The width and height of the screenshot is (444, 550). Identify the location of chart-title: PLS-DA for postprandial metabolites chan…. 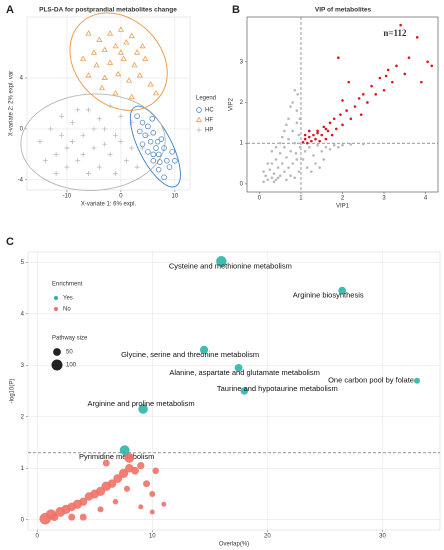
(108, 10).